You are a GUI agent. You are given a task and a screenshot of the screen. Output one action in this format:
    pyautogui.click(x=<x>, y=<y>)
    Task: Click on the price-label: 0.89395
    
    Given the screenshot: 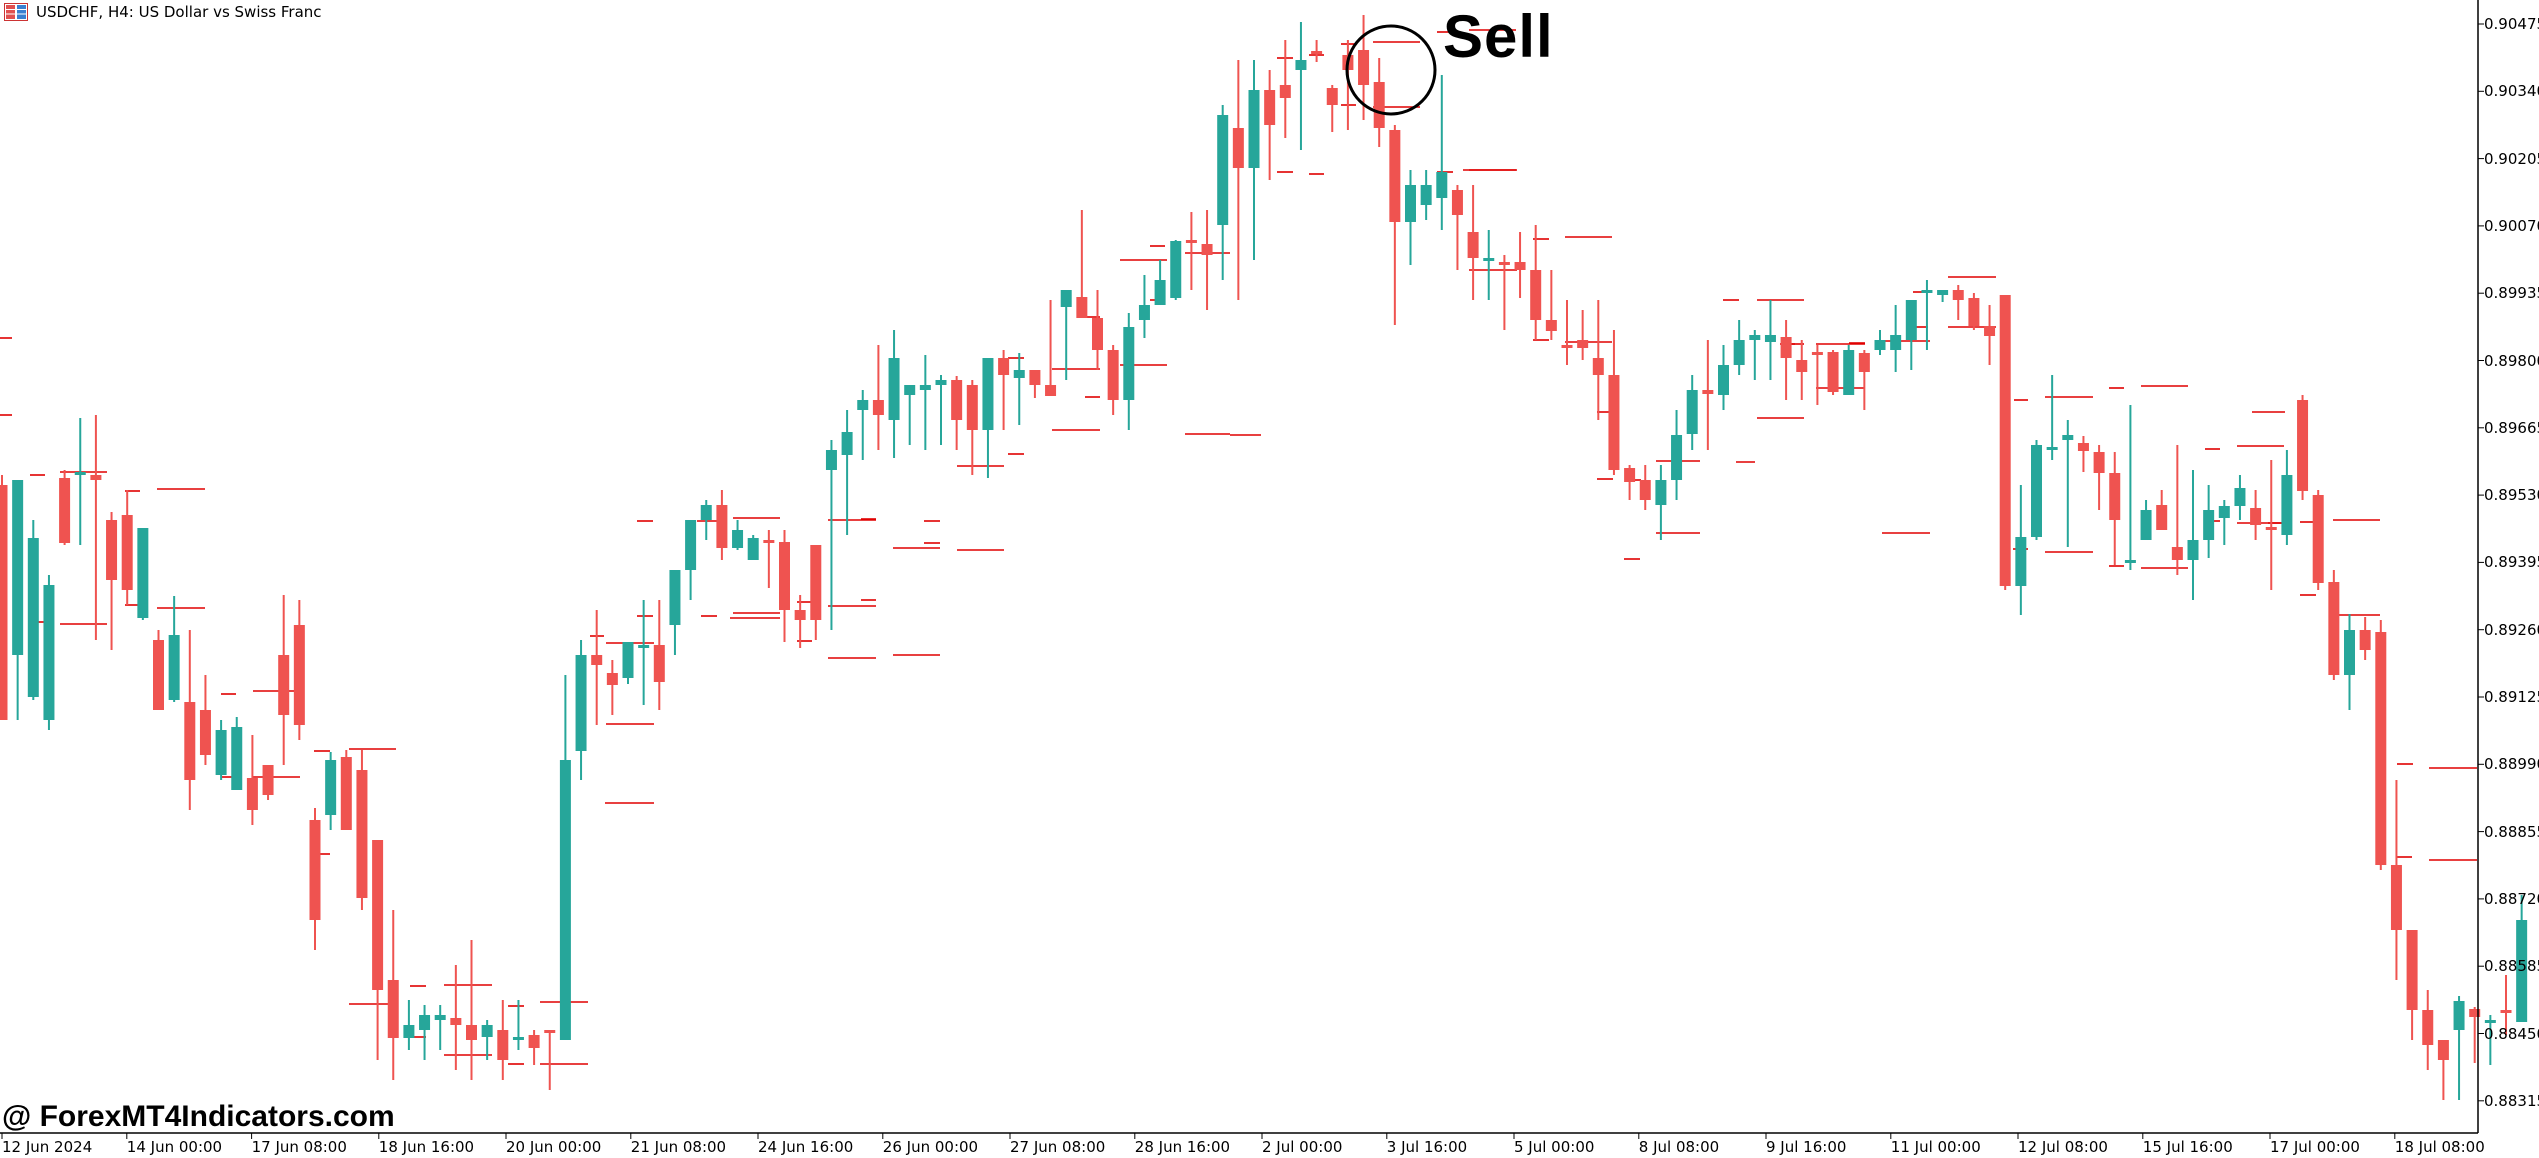 What is the action you would take?
    pyautogui.click(x=2511, y=562)
    